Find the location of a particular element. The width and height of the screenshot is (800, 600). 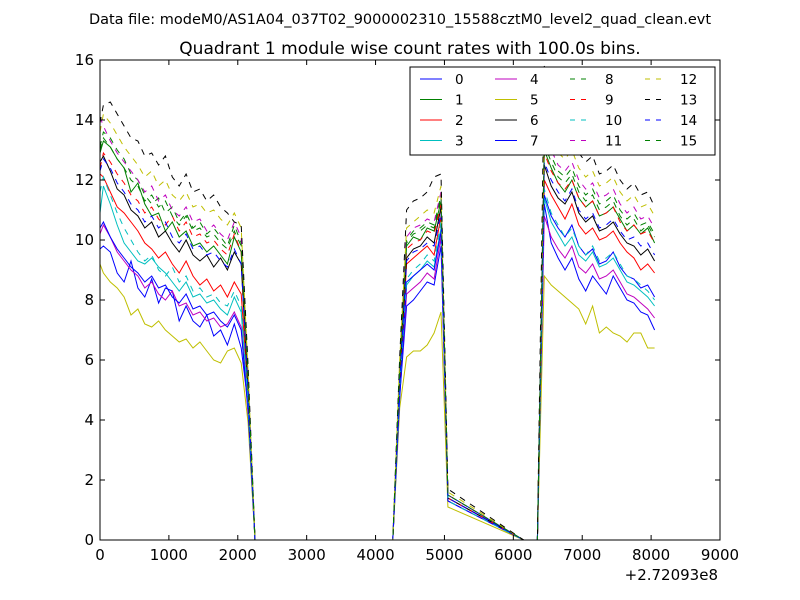

y-tick-label: 16 is located at coordinates (84, 60).